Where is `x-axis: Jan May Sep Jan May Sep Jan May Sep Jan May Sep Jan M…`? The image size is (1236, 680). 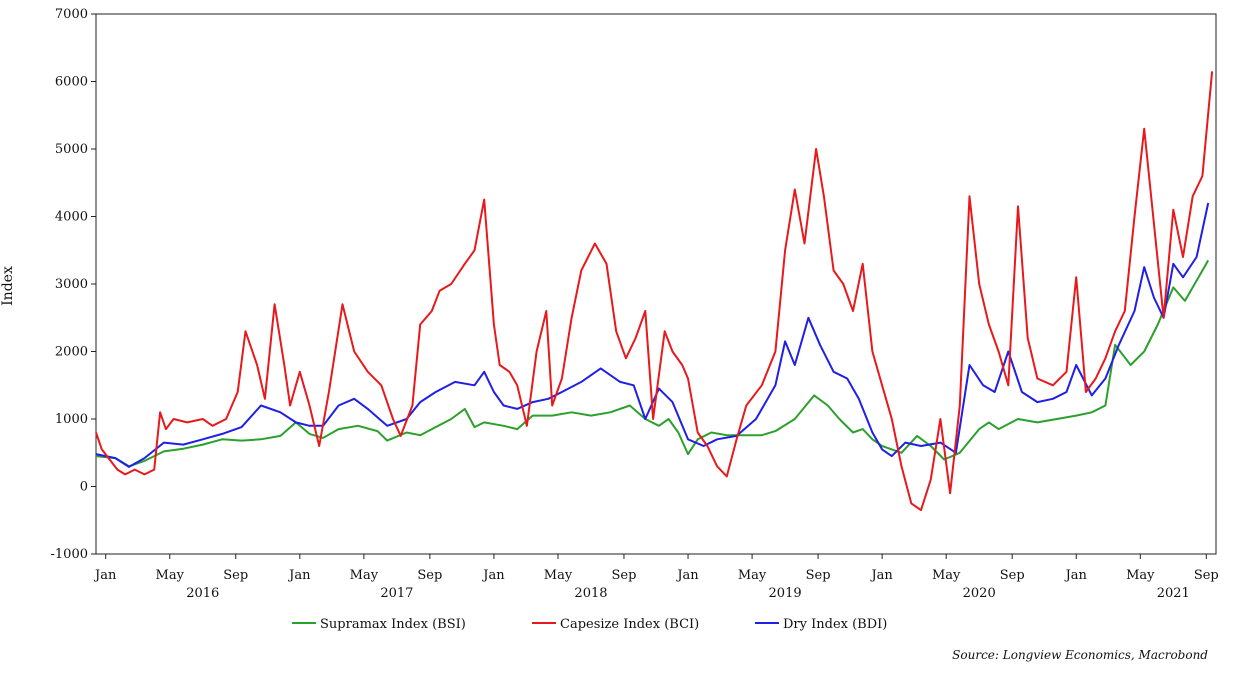 x-axis: Jan May Sep Jan May Sep Jan May Sep Jan May Sep Jan M… is located at coordinates (656, 577).